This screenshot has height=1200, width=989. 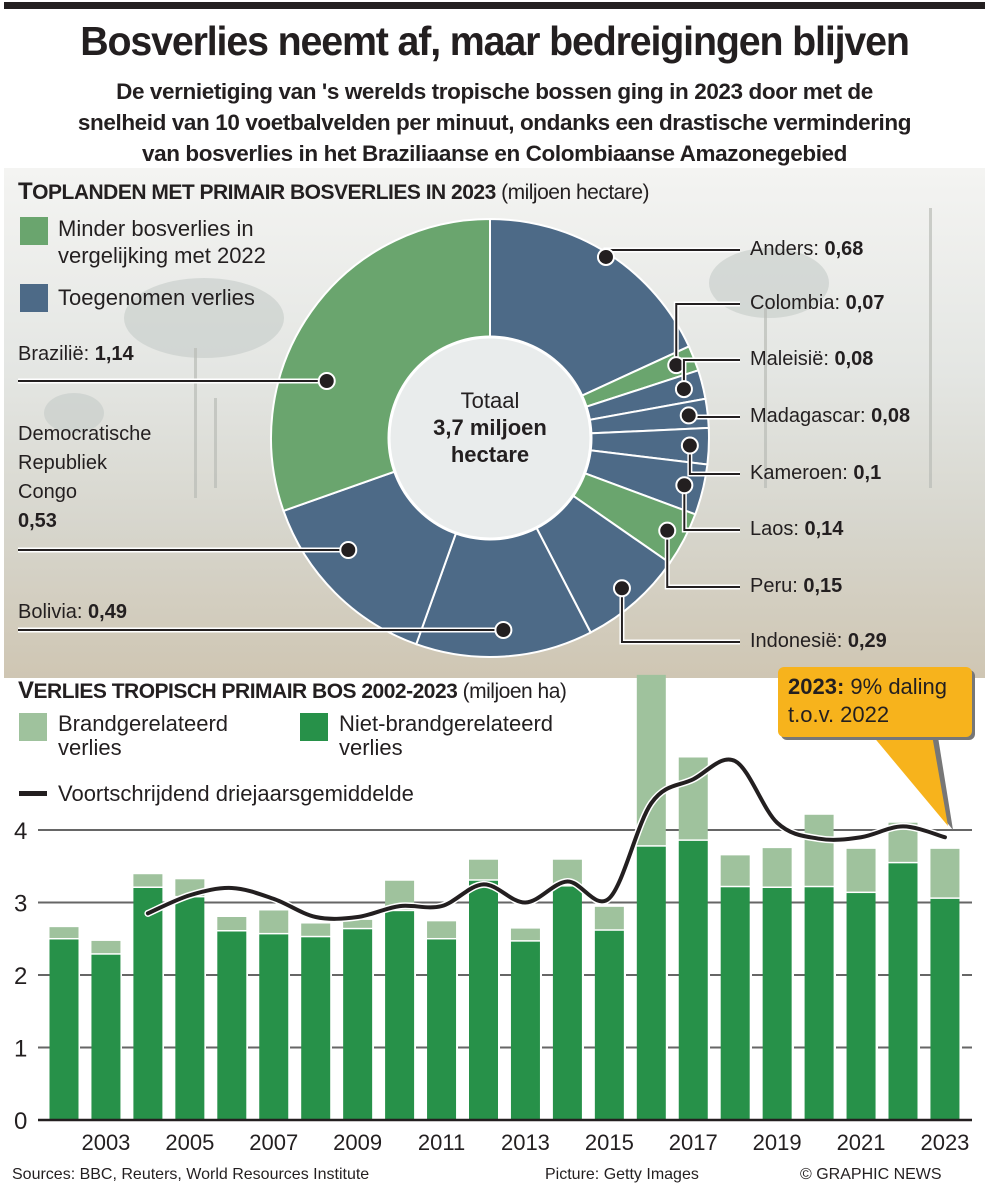 I want to click on center-line-1: Totaal, so click(x=490, y=400).